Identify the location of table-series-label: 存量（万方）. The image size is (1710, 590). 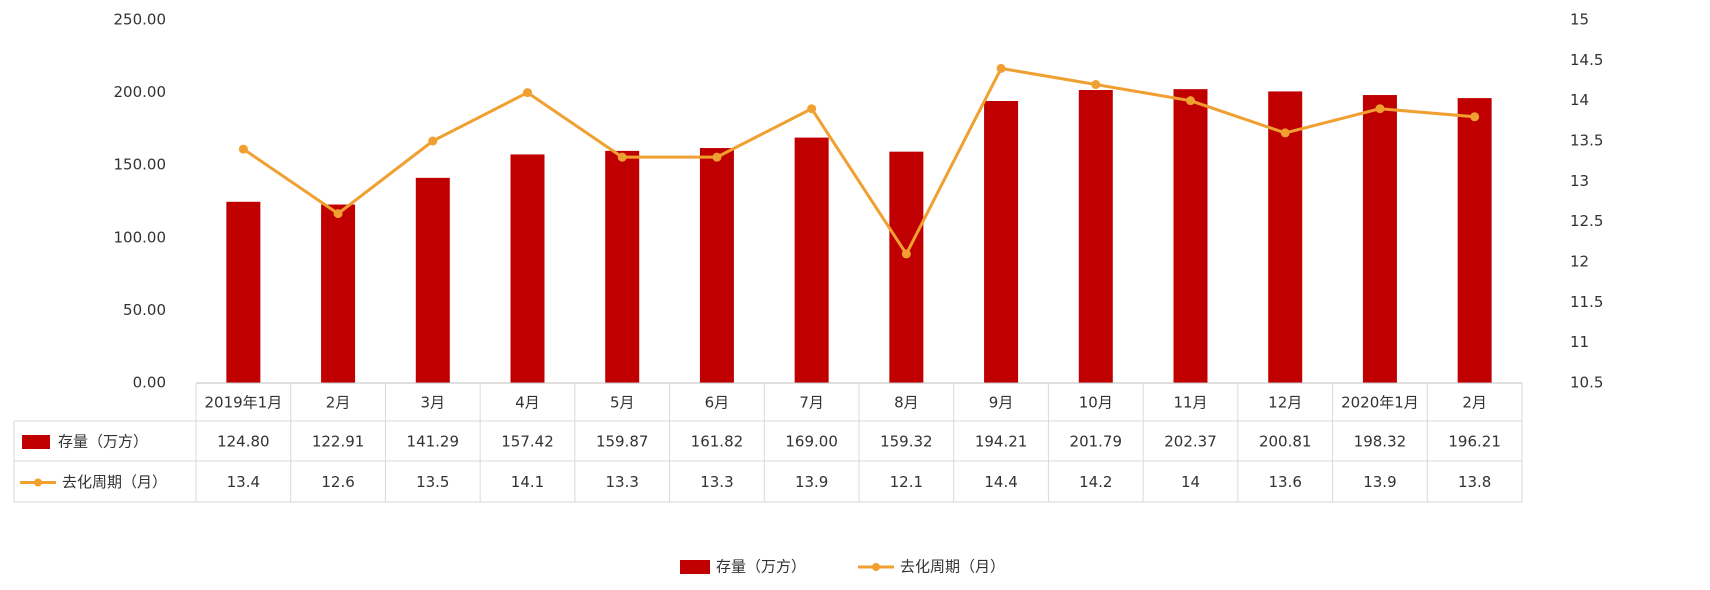
(103, 442).